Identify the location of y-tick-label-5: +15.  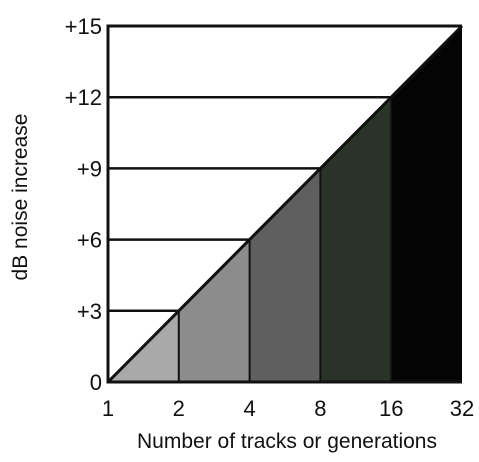
(83, 26).